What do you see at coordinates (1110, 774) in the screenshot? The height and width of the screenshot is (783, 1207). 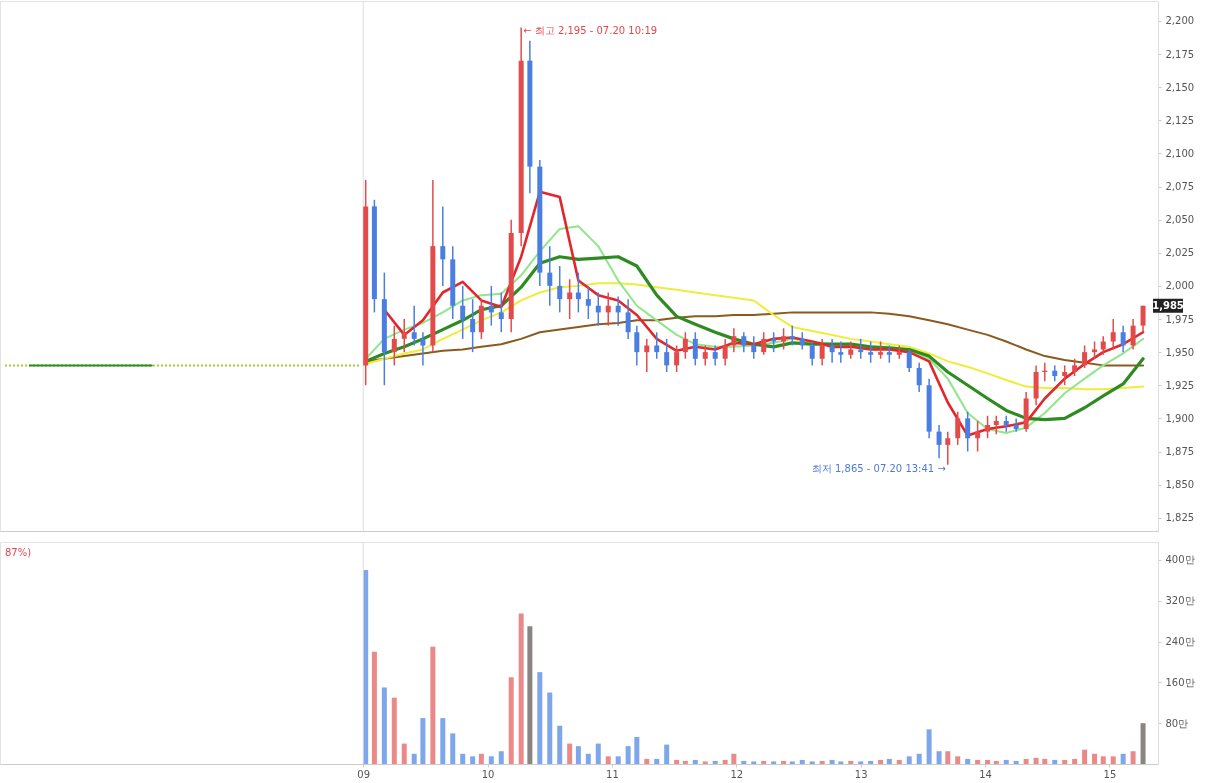 I see `x-tick-label: 15` at bounding box center [1110, 774].